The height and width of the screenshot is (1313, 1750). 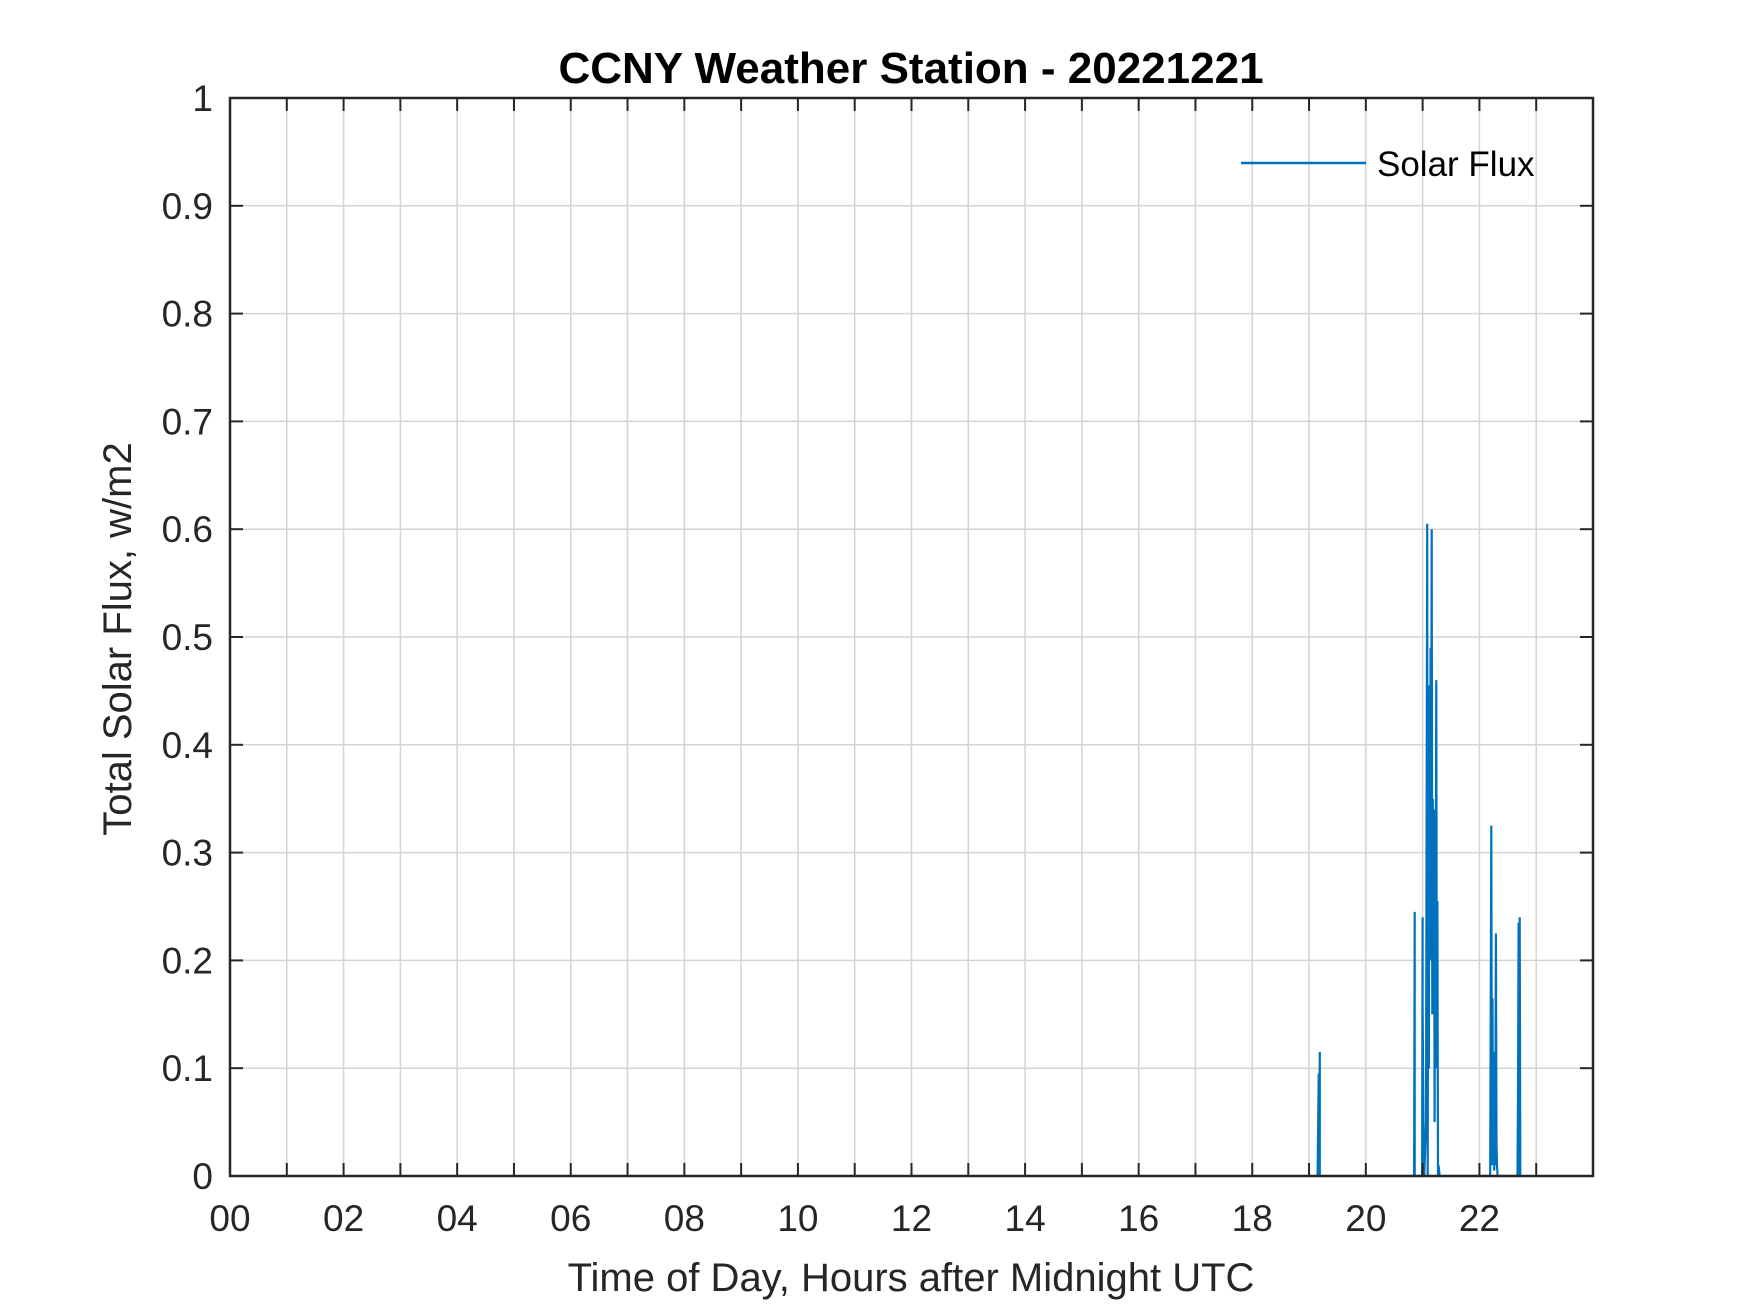 I want to click on y-tick-label: 0.3, so click(x=187, y=853).